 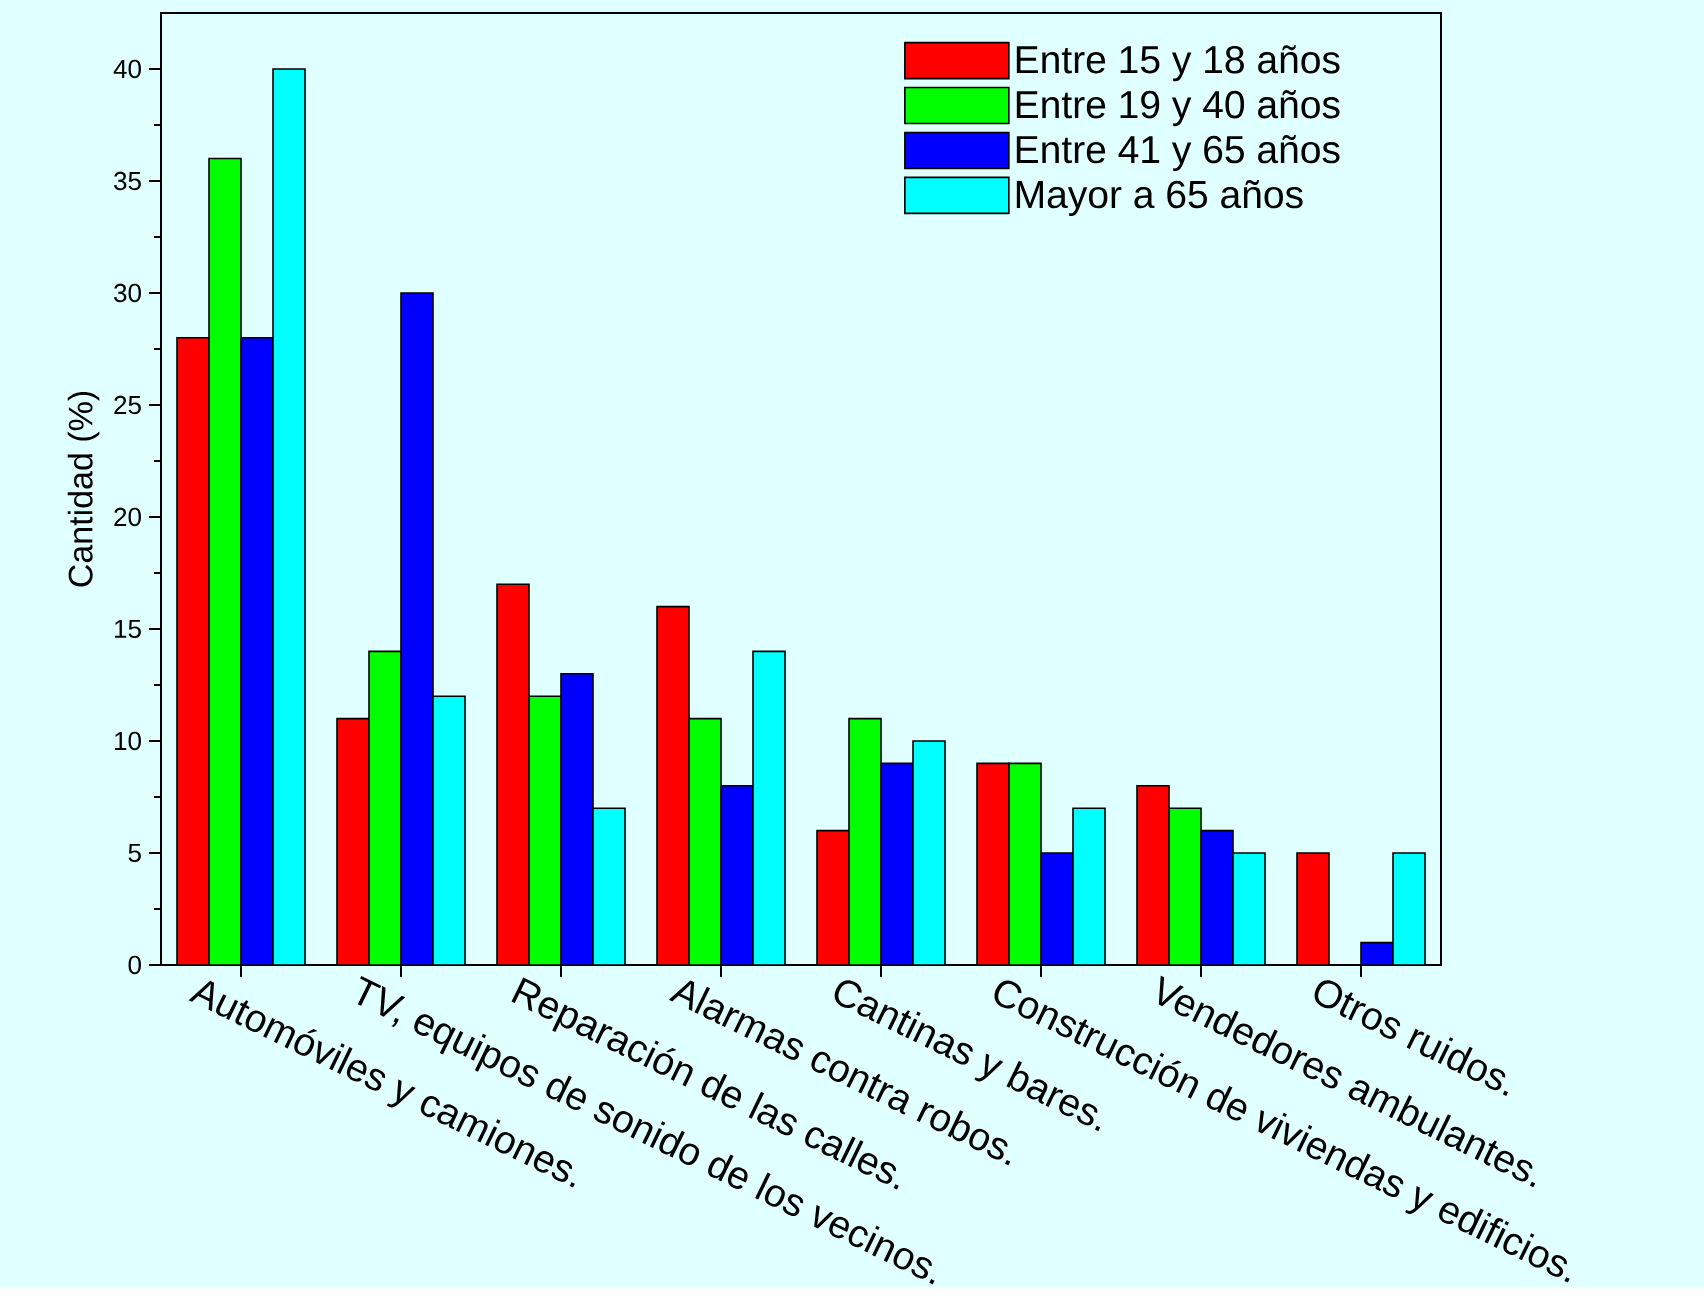 I want to click on y-tick-label: 40, so click(x=127, y=69).